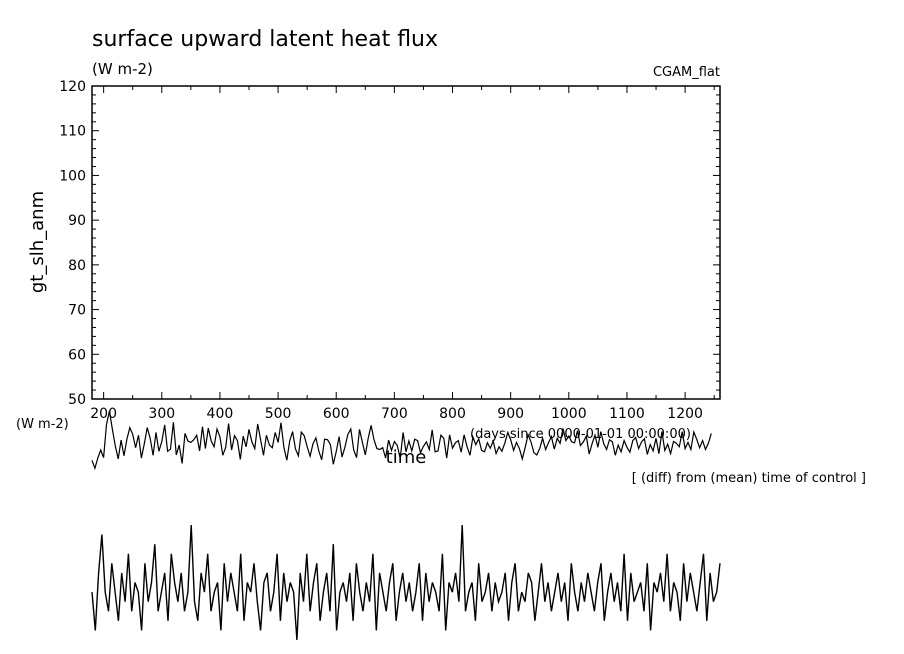 This screenshot has height=654, width=904. Describe the element at coordinates (406, 457) in the screenshot. I see `x-axis-label: time` at that location.